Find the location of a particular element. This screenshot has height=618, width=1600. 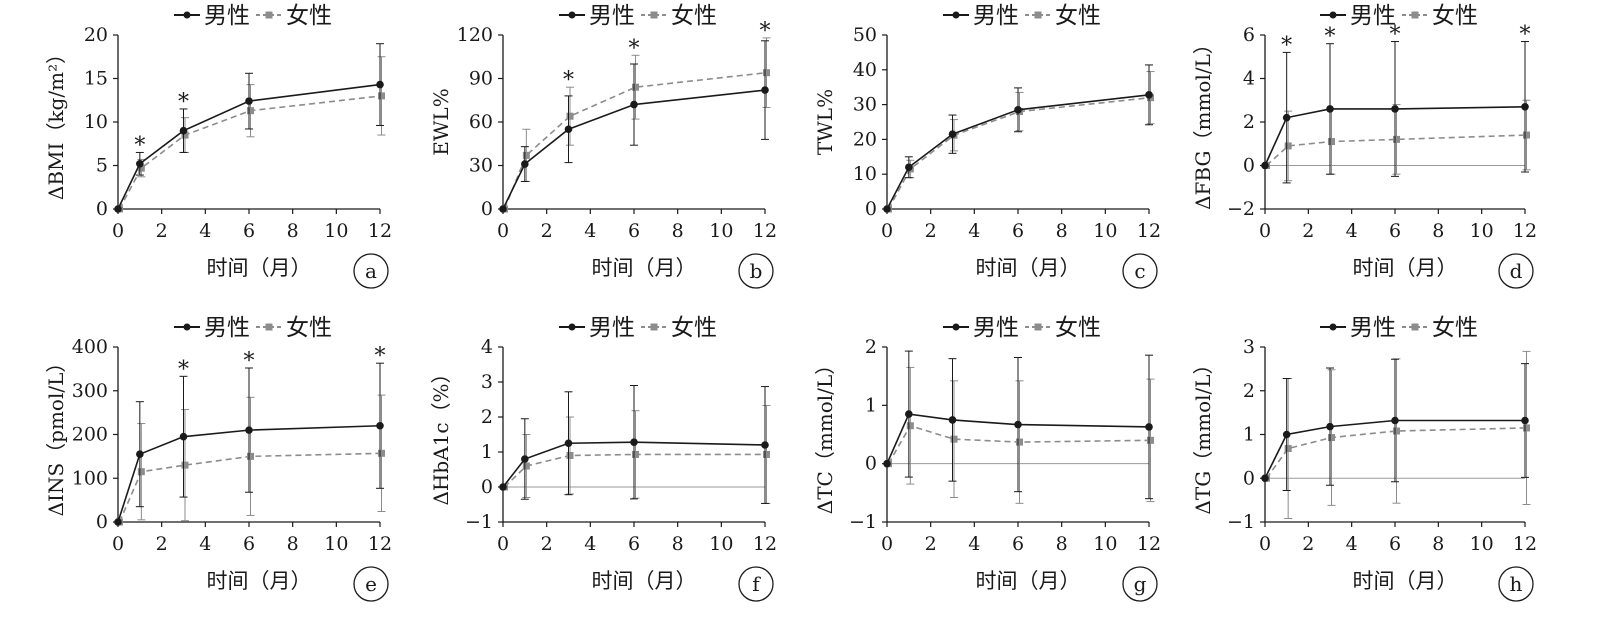

y-axis-label: ΔFBG（mmol/L） is located at coordinates (1203, 122).